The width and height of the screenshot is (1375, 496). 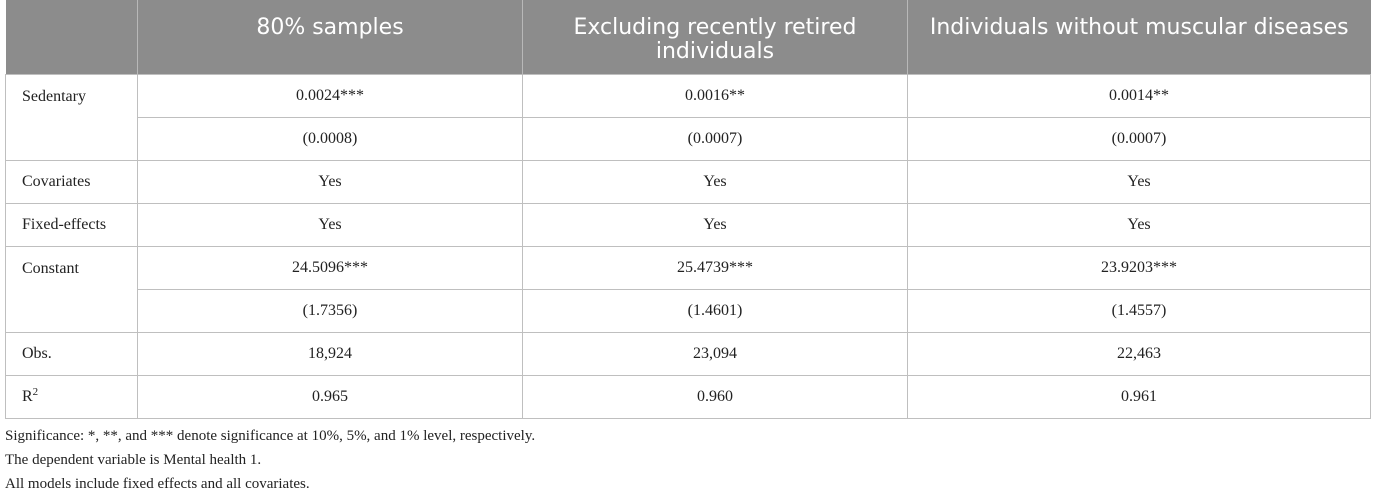 I want to click on row-label-constant: Constant, so click(x=71, y=289).